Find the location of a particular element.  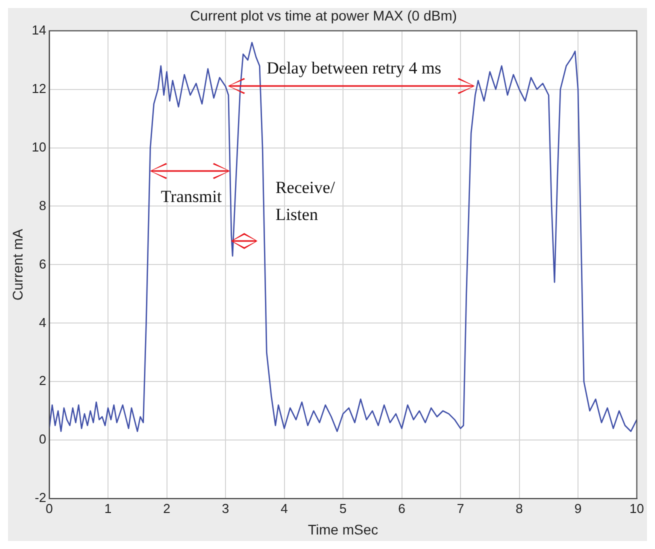

y-tick-label: 4 is located at coordinates (42, 322).